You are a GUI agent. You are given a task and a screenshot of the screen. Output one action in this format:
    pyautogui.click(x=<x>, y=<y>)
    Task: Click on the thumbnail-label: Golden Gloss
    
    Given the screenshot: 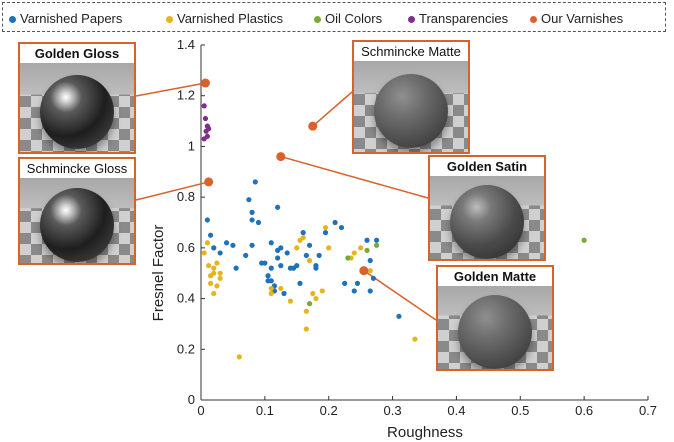 What is the action you would take?
    pyautogui.click(x=77, y=53)
    